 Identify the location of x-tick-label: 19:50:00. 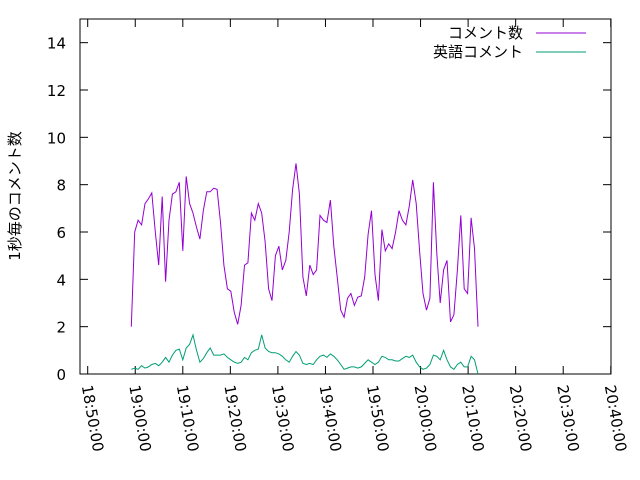
(377, 418).